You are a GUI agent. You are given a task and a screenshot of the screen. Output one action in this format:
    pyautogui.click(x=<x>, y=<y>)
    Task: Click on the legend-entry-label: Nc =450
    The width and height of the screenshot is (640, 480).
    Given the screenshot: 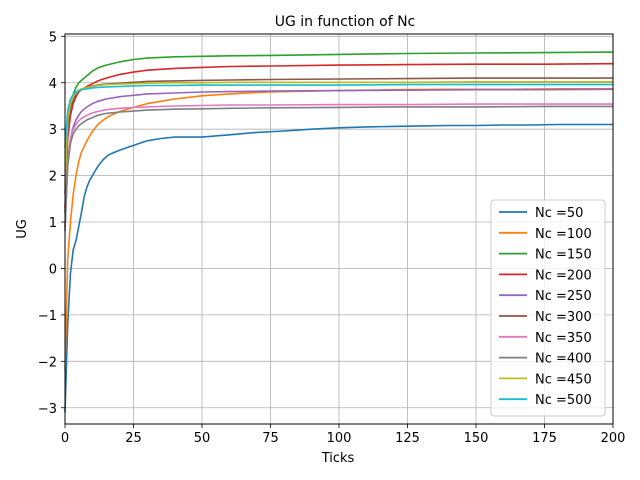 What is the action you would take?
    pyautogui.click(x=563, y=379)
    